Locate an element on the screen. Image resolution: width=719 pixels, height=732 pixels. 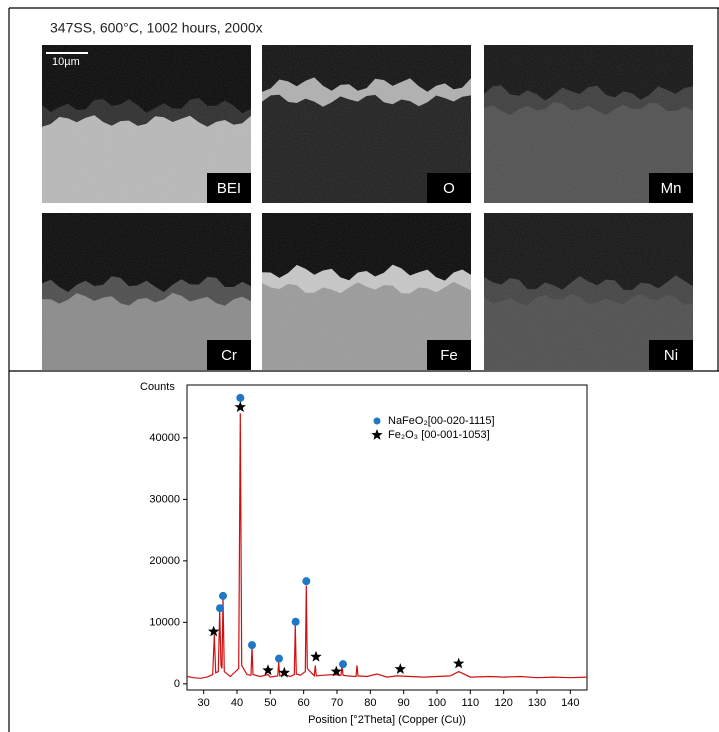
panel-label: Ni is located at coordinates (671, 355).